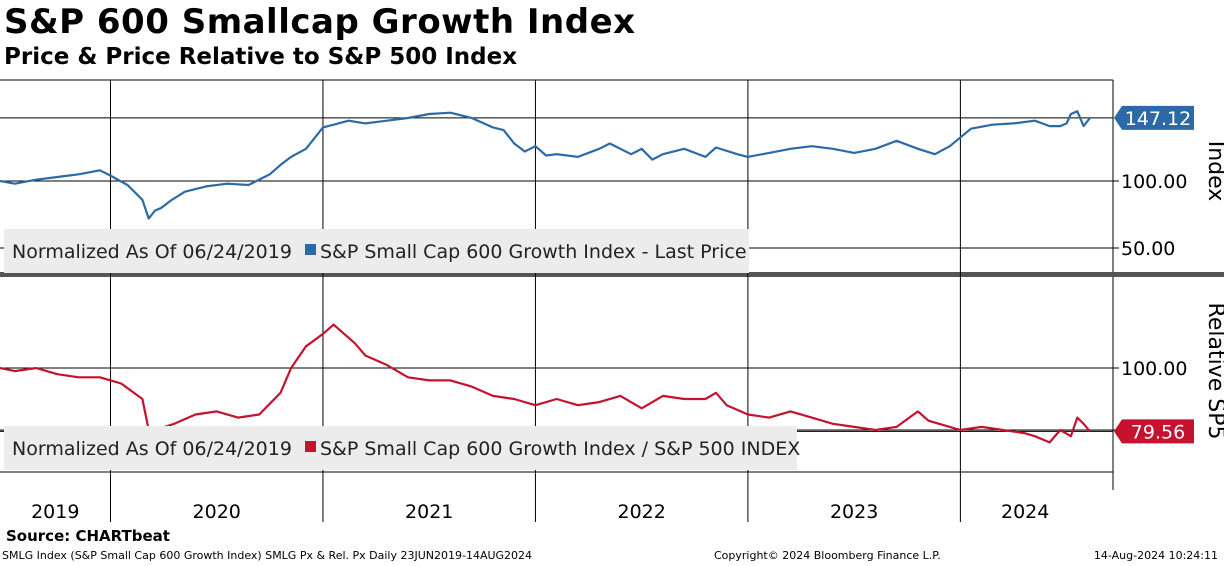 The width and height of the screenshot is (1224, 566). I want to click on x-tick-label-year: 2022, so click(641, 512).